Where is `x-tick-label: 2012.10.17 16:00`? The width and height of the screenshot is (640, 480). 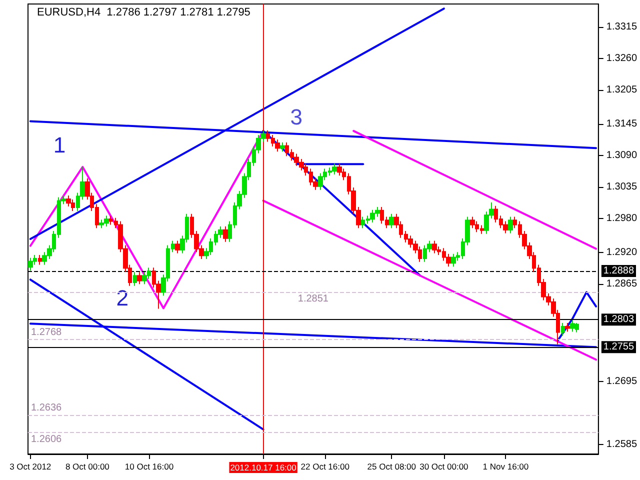 x-tick-label: 2012.10.17 16:00 is located at coordinates (263, 467).